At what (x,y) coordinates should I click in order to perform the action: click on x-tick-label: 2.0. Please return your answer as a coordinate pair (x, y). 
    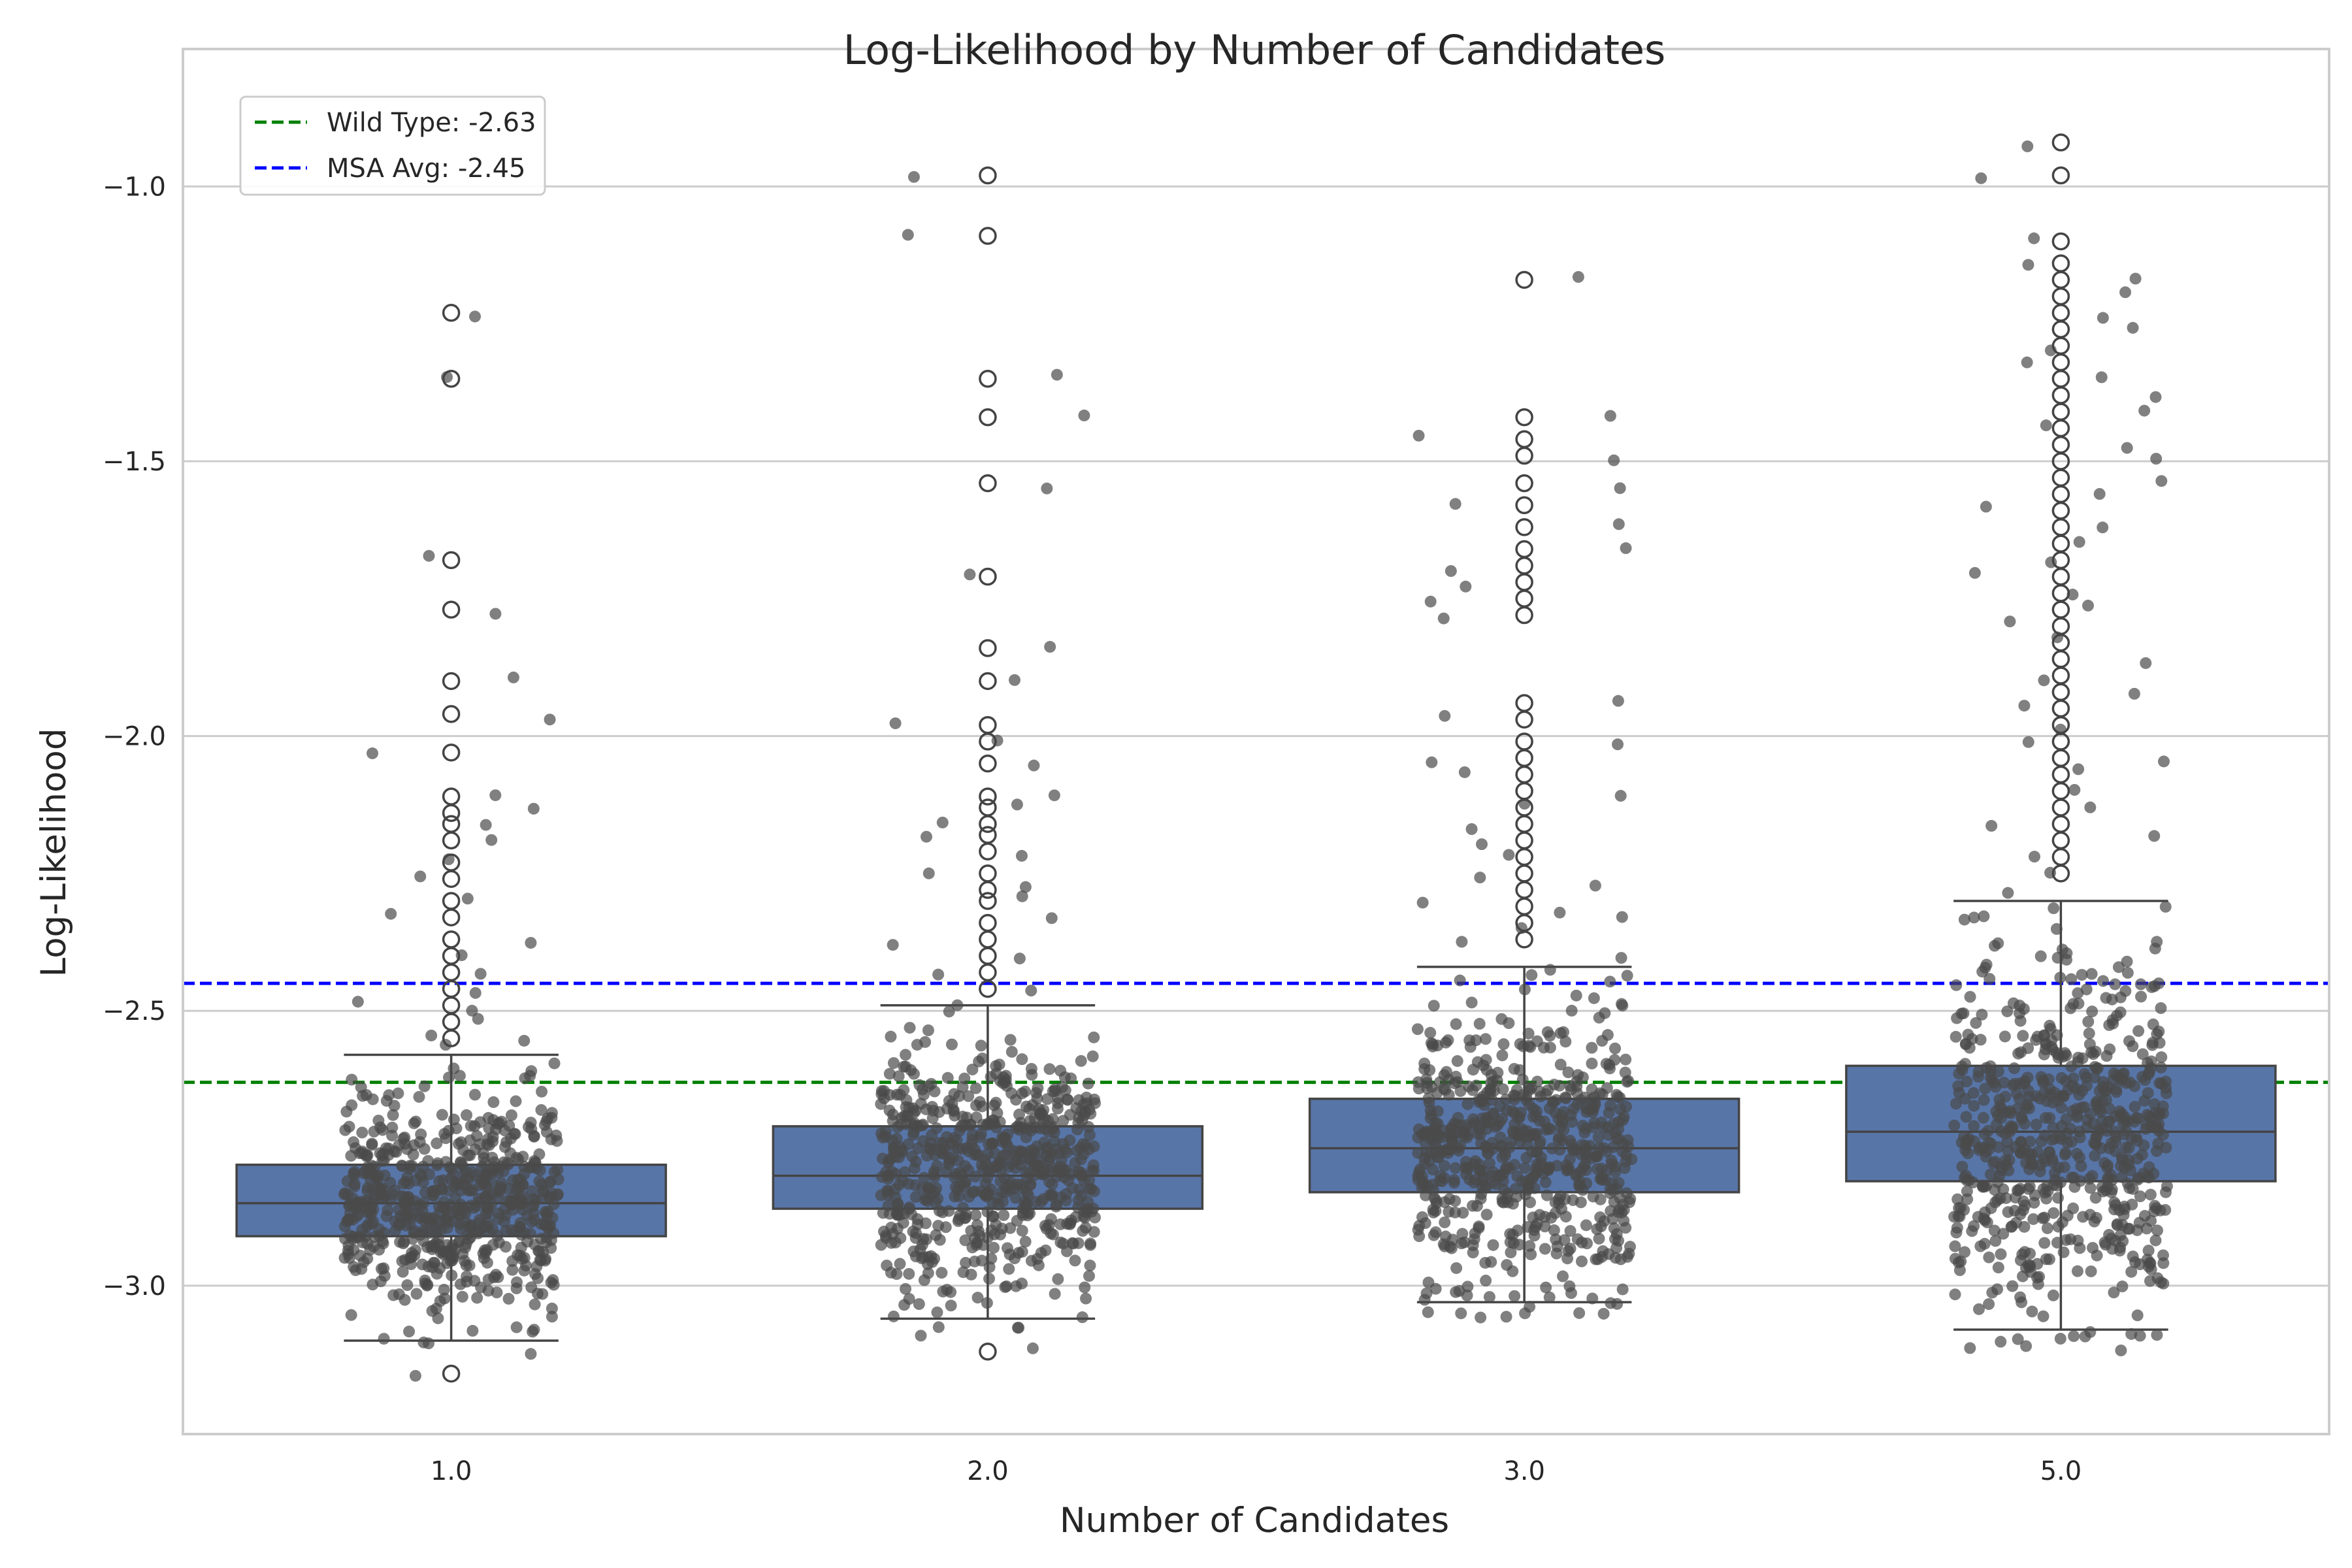
    Looking at the image, I should click on (988, 1471).